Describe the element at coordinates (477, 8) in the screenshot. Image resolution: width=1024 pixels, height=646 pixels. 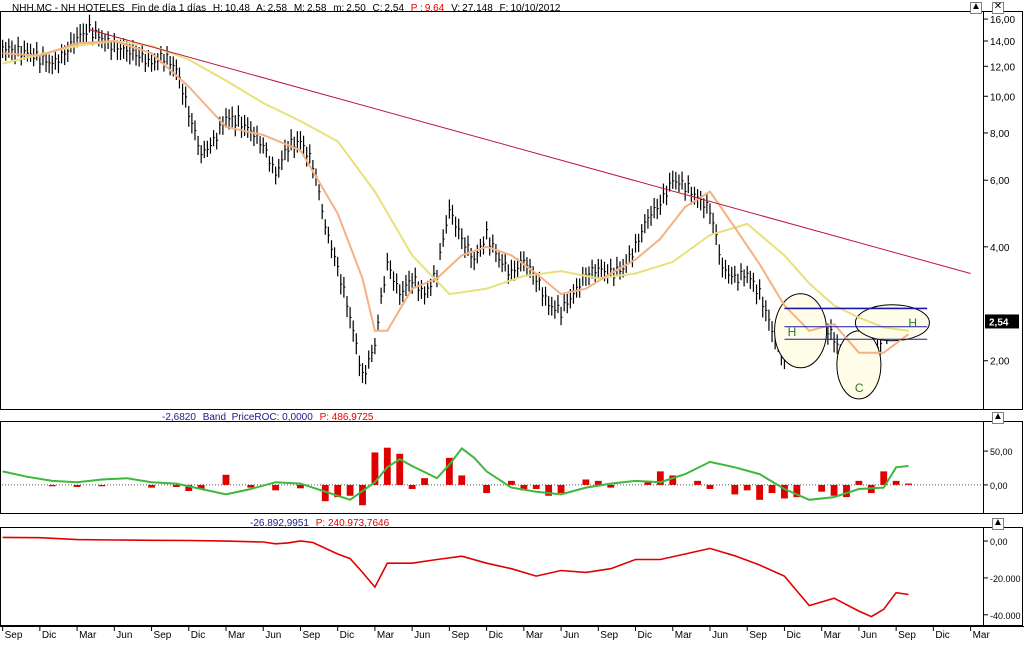
I see `stat-volume-value: 27.148` at that location.